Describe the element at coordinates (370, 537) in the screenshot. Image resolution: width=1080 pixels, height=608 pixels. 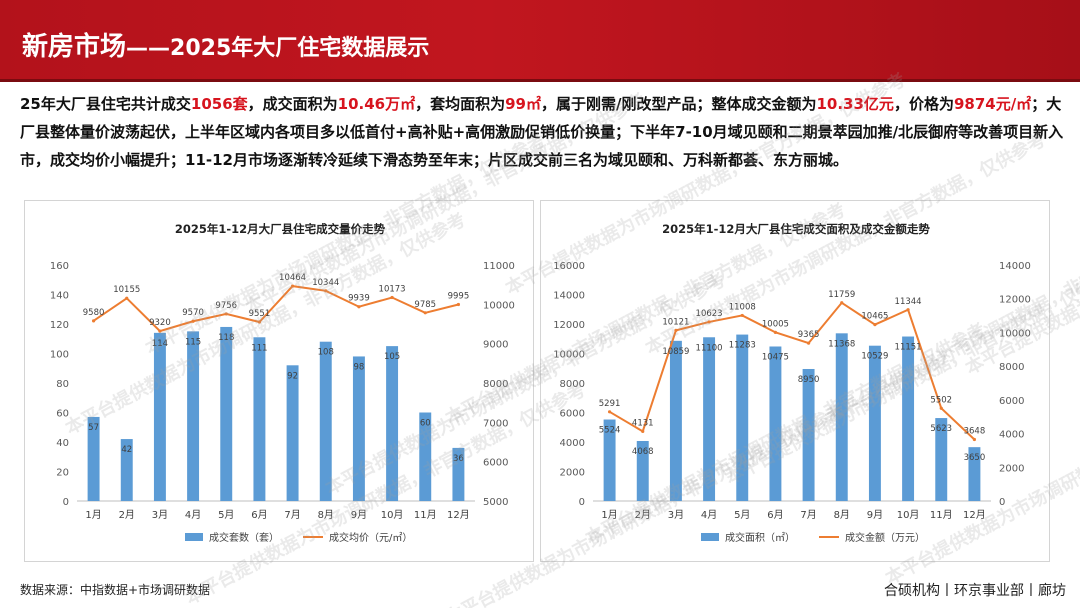
I see `legend-label: 成交均价（元/㎡）` at that location.